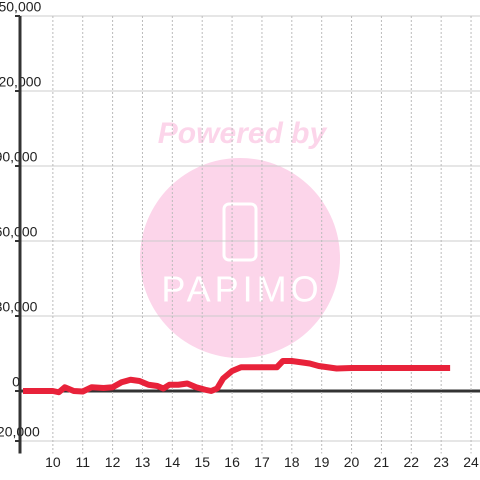  I want to click on x-tick-label: 22, so click(412, 462).